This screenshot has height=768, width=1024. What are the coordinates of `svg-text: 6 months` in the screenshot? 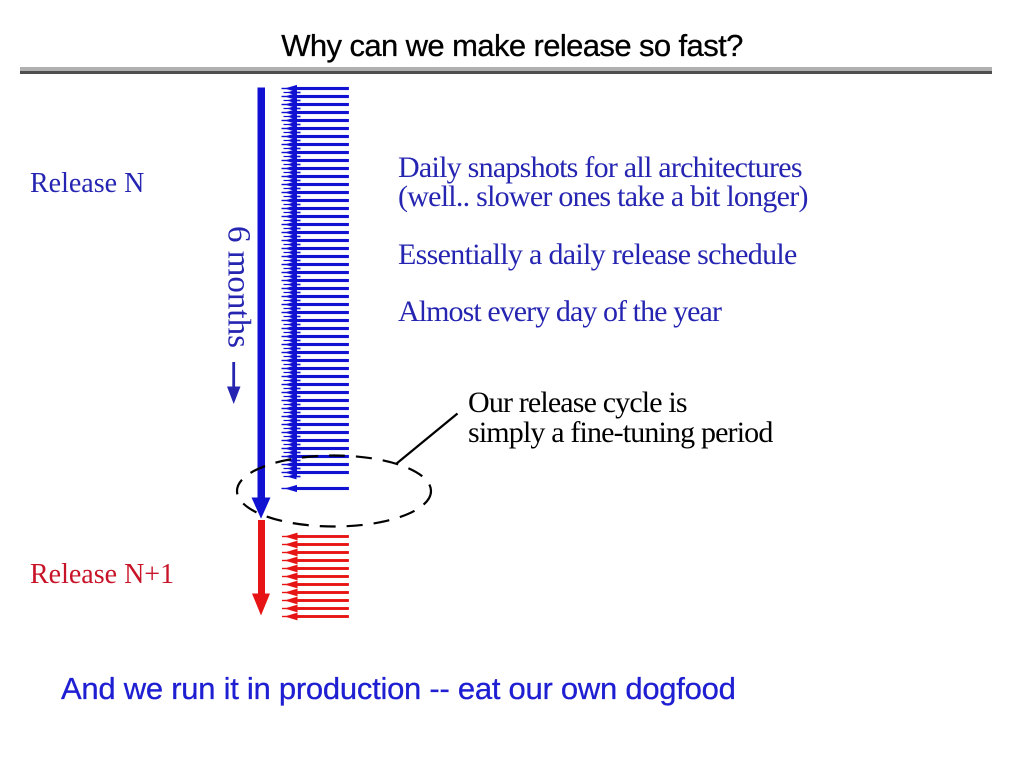 It's located at (239, 287).